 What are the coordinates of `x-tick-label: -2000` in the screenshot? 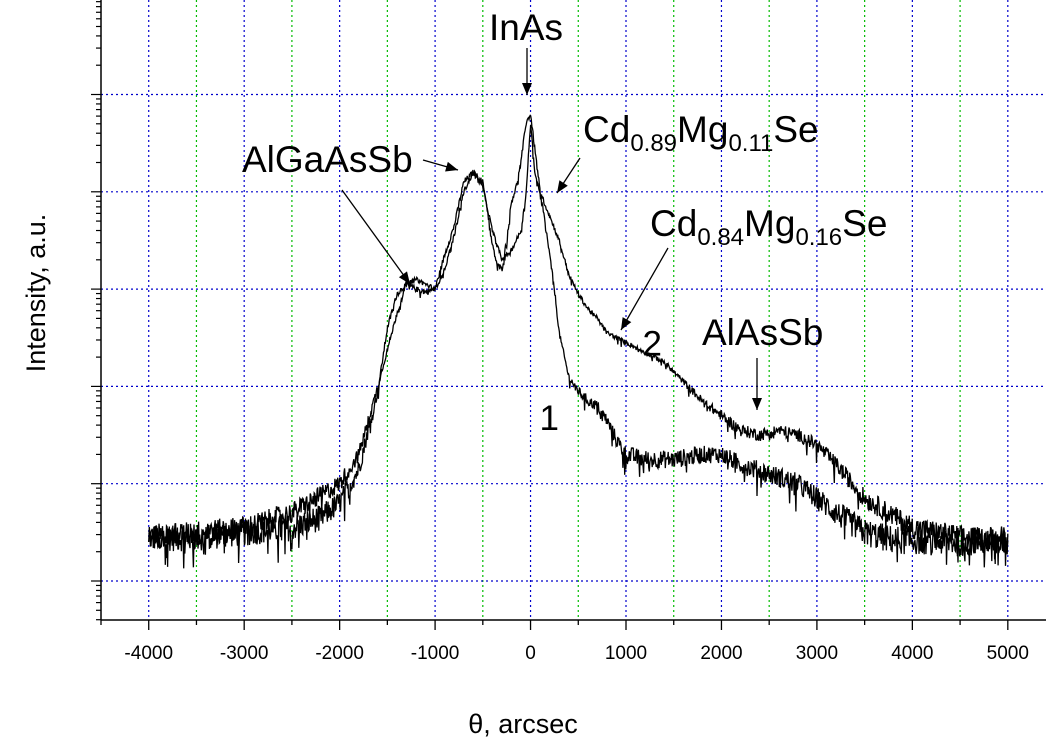 It's located at (339, 653).